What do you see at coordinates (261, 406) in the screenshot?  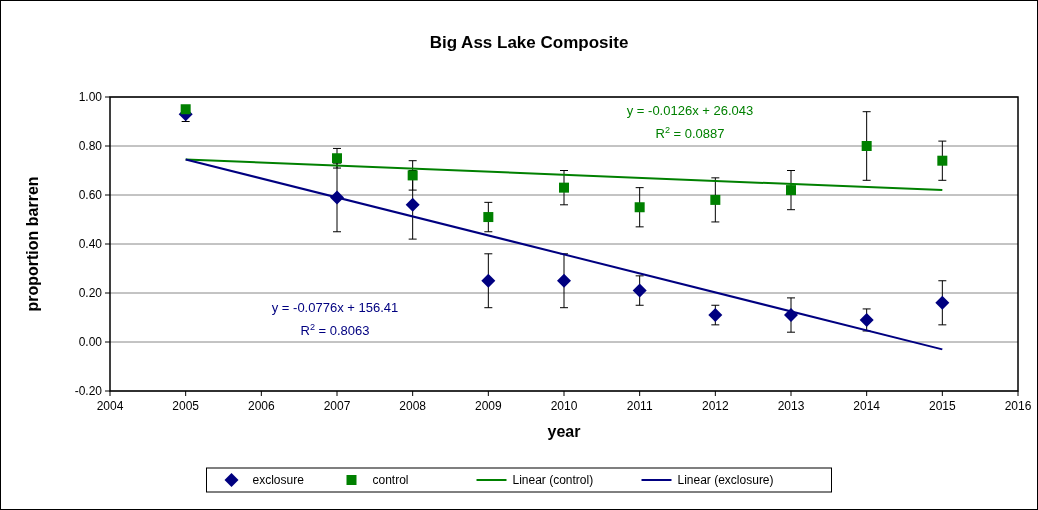 I see `x-tick-label: 2006` at bounding box center [261, 406].